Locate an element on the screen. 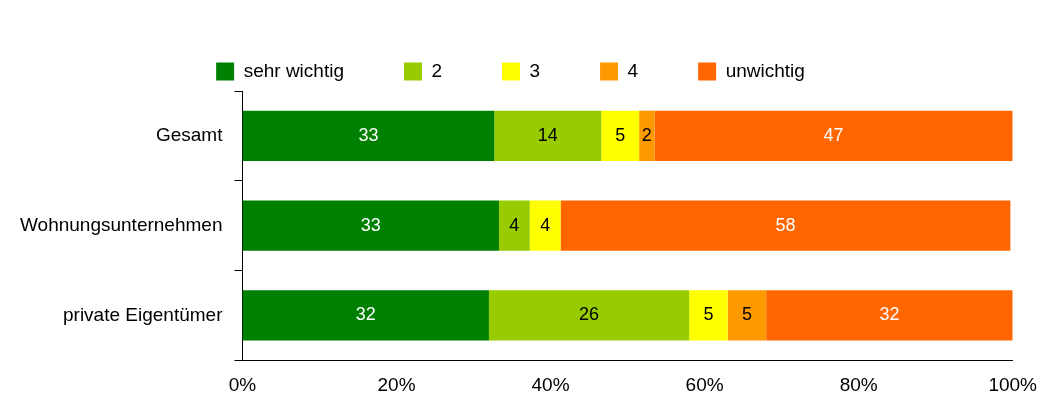 This screenshot has height=407, width=1043. data-label: 2 is located at coordinates (646, 134).